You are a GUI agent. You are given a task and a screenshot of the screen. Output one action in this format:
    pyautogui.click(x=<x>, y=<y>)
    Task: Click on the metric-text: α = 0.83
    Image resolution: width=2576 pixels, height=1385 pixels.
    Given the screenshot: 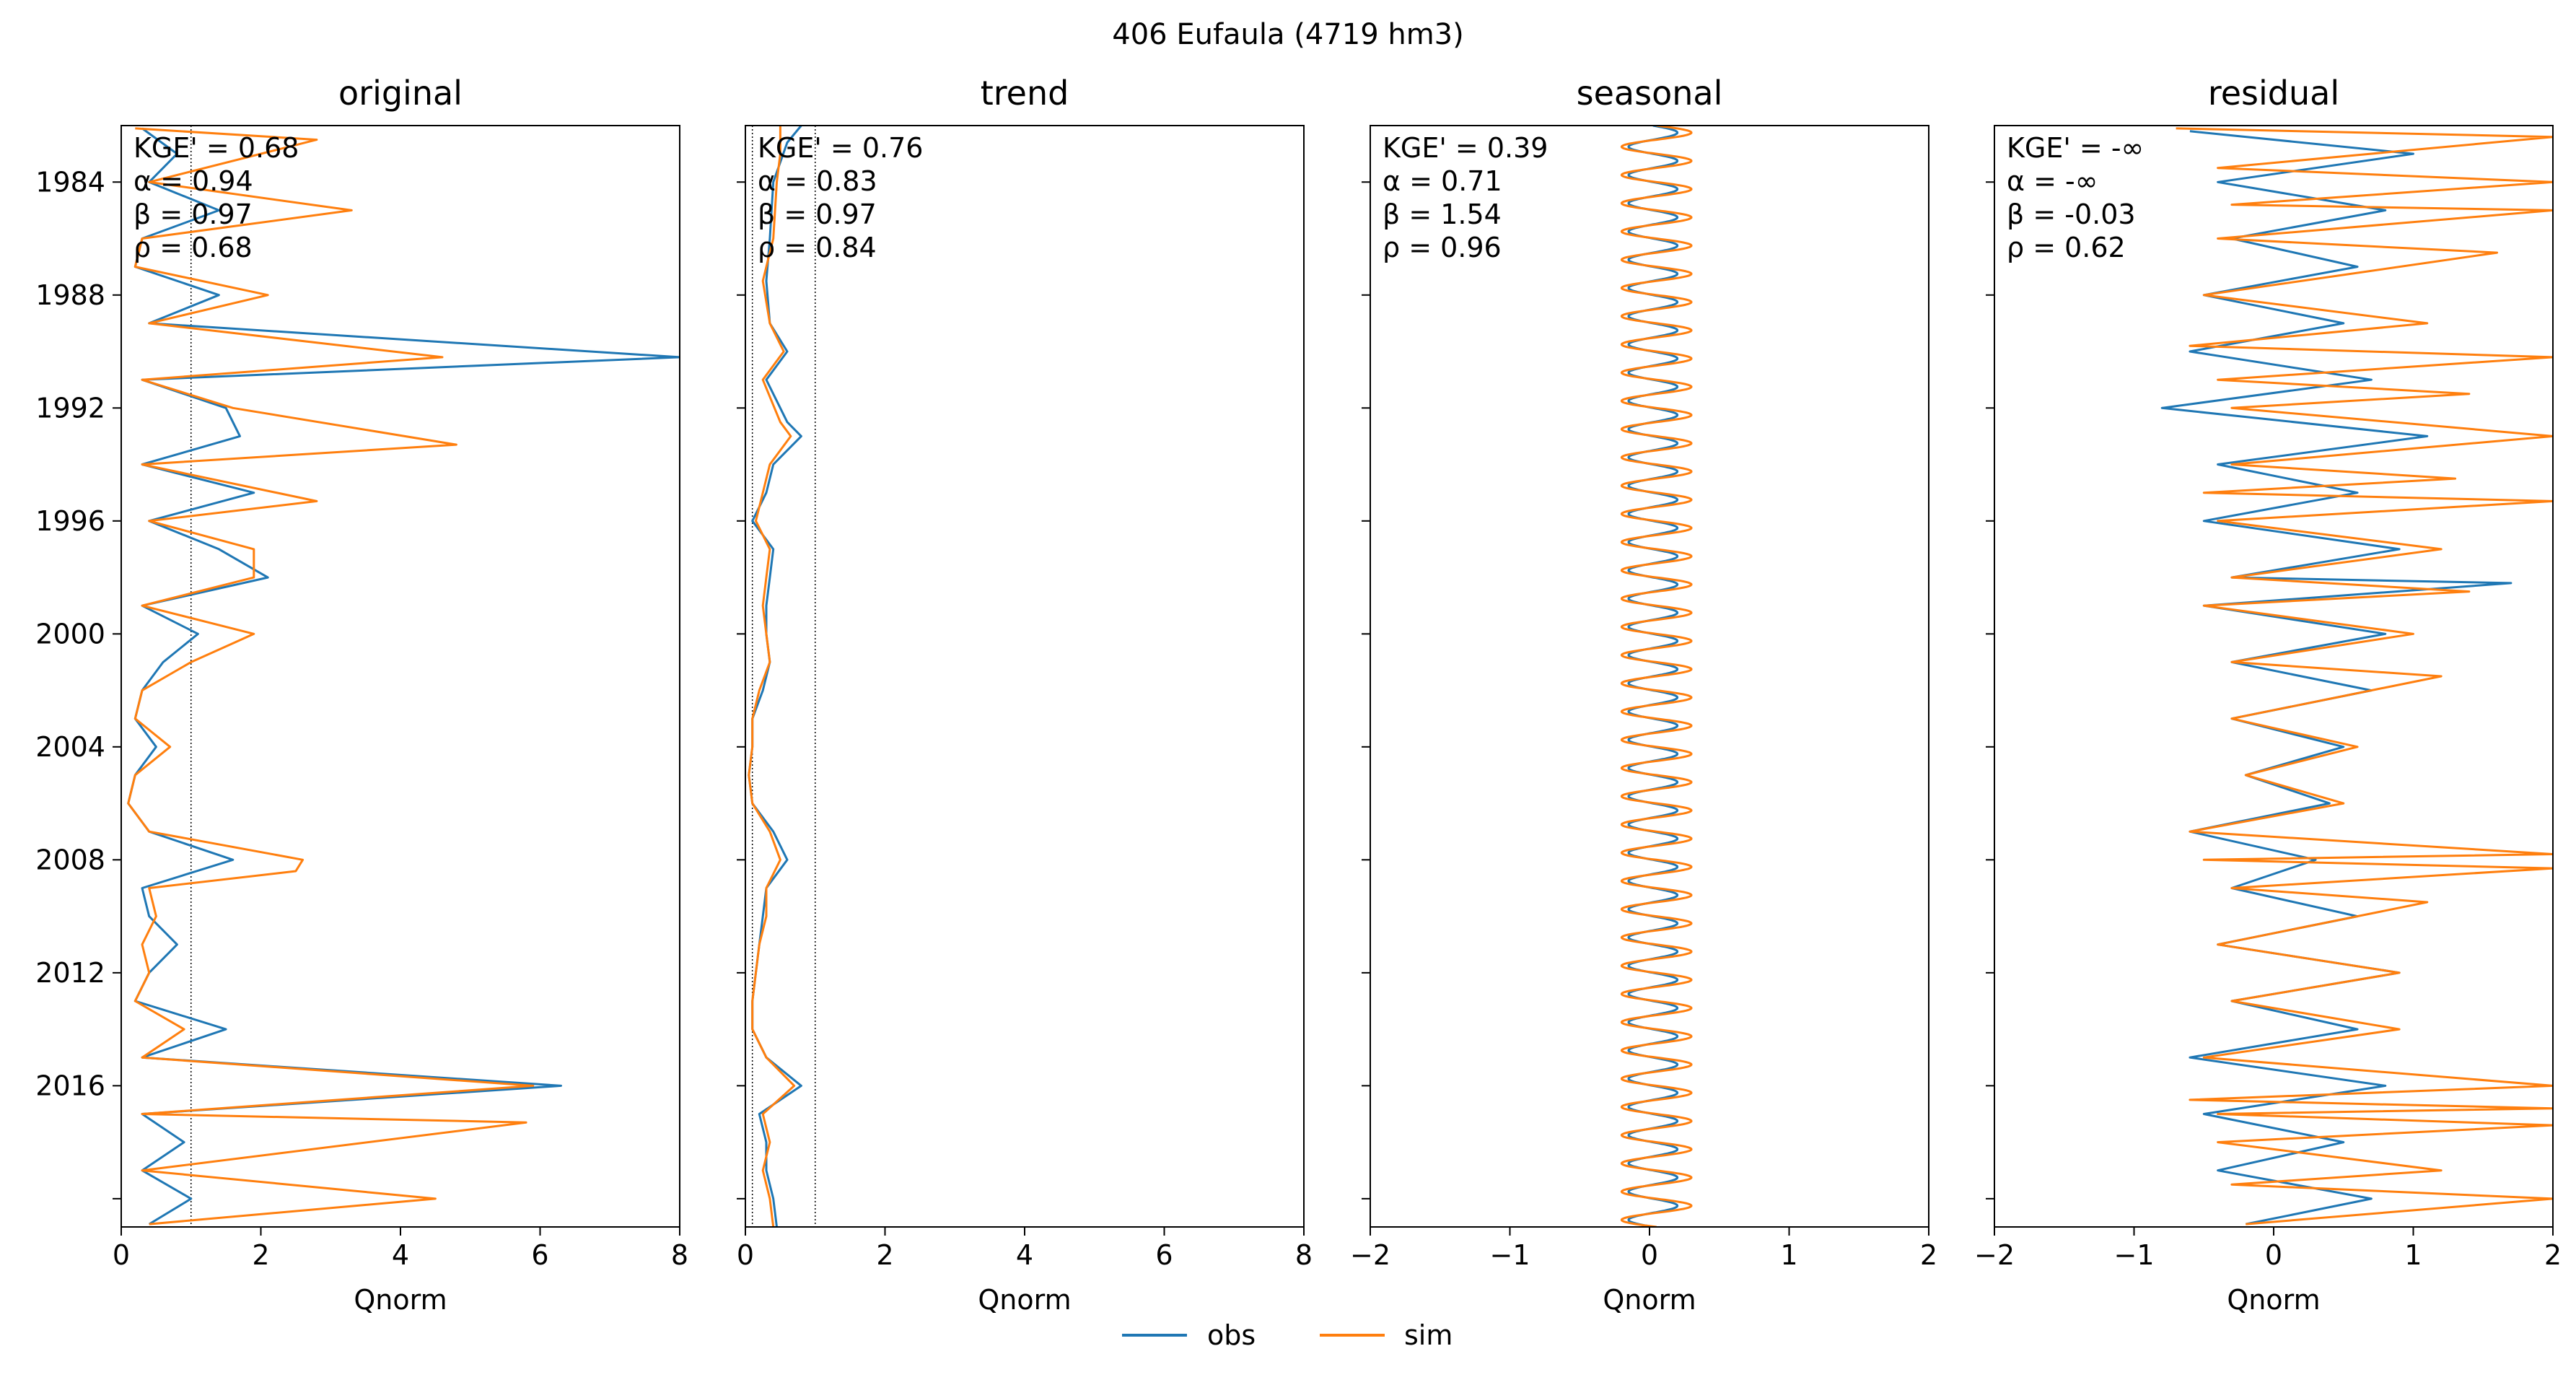 What is the action you would take?
    pyautogui.click(x=818, y=181)
    